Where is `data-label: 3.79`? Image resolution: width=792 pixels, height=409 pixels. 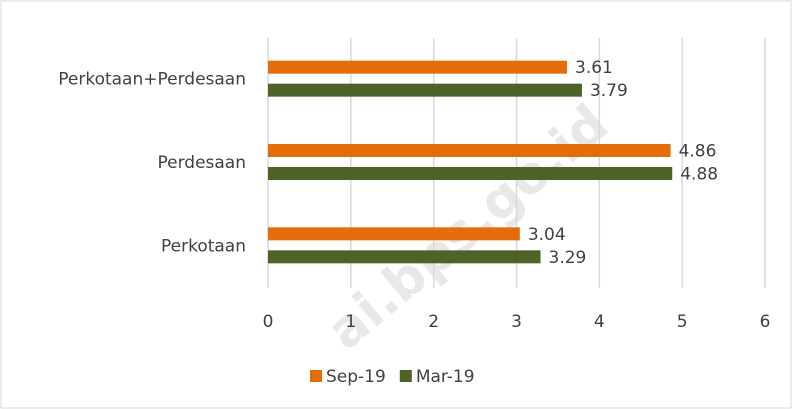 data-label: 3.79 is located at coordinates (609, 91).